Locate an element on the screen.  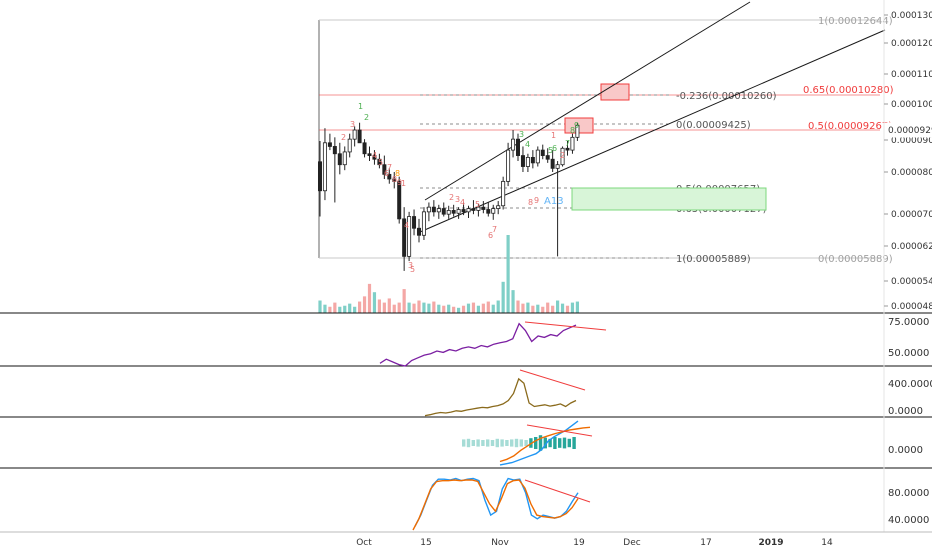
td-count-red: 9 is located at coordinates (536, 200).